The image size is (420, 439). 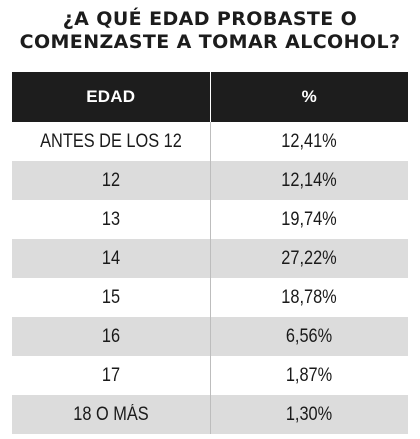 What do you see at coordinates (111, 141) in the screenshot?
I see `age-cell: ANTES DE LOS 12` at bounding box center [111, 141].